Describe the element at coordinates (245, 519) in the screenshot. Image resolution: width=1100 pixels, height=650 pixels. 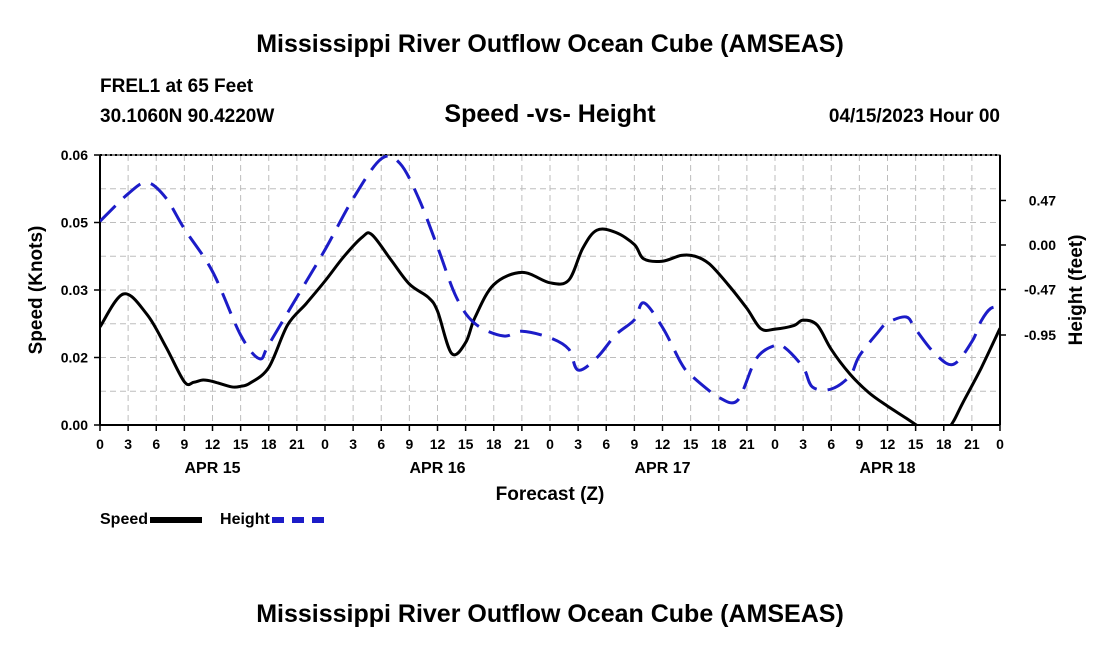
I see `legend-height-label: Height` at that location.